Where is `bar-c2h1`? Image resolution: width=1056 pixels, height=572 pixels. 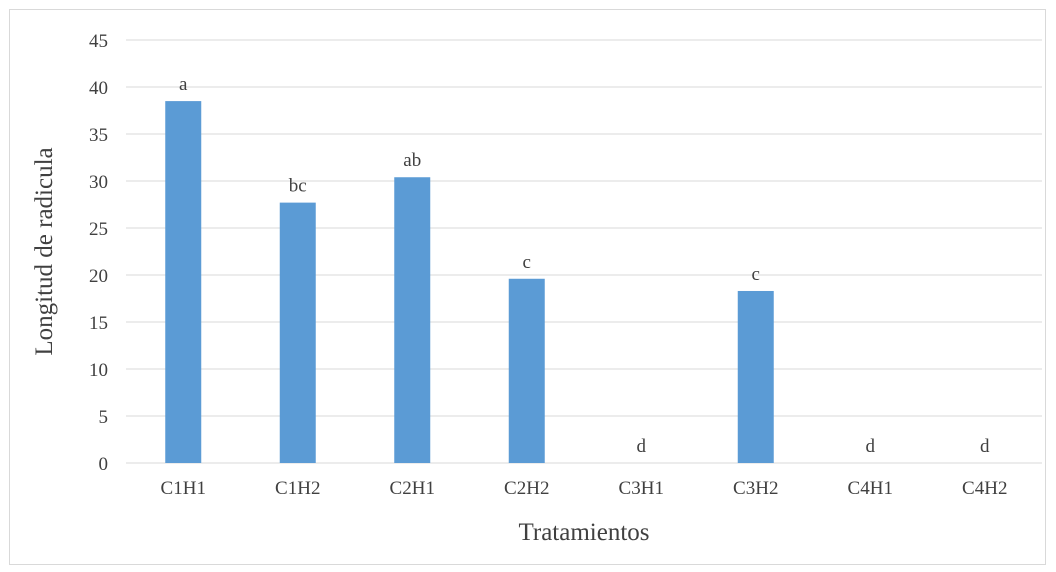 bar-c2h1 is located at coordinates (412, 320).